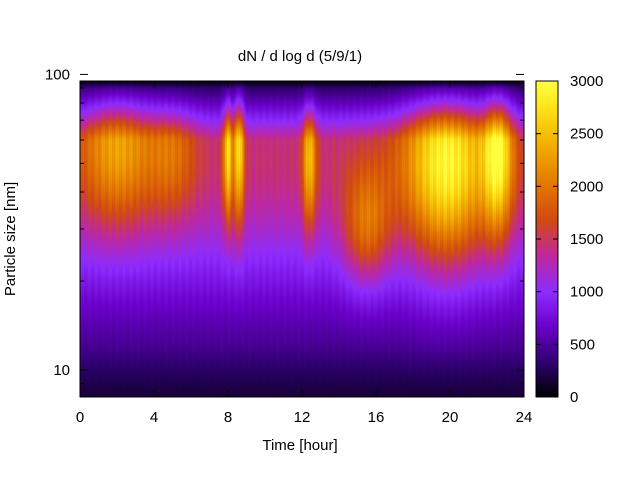  What do you see at coordinates (586, 134) in the screenshot?
I see `colorbar-tick-label: 2500` at bounding box center [586, 134].